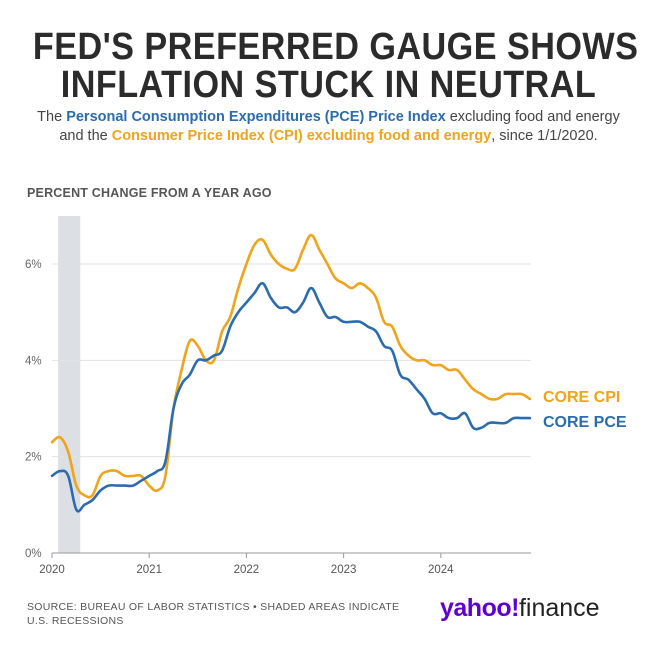 This screenshot has width=657, height=646. Describe the element at coordinates (559, 608) in the screenshot. I see `logo-finance: finance` at that location.